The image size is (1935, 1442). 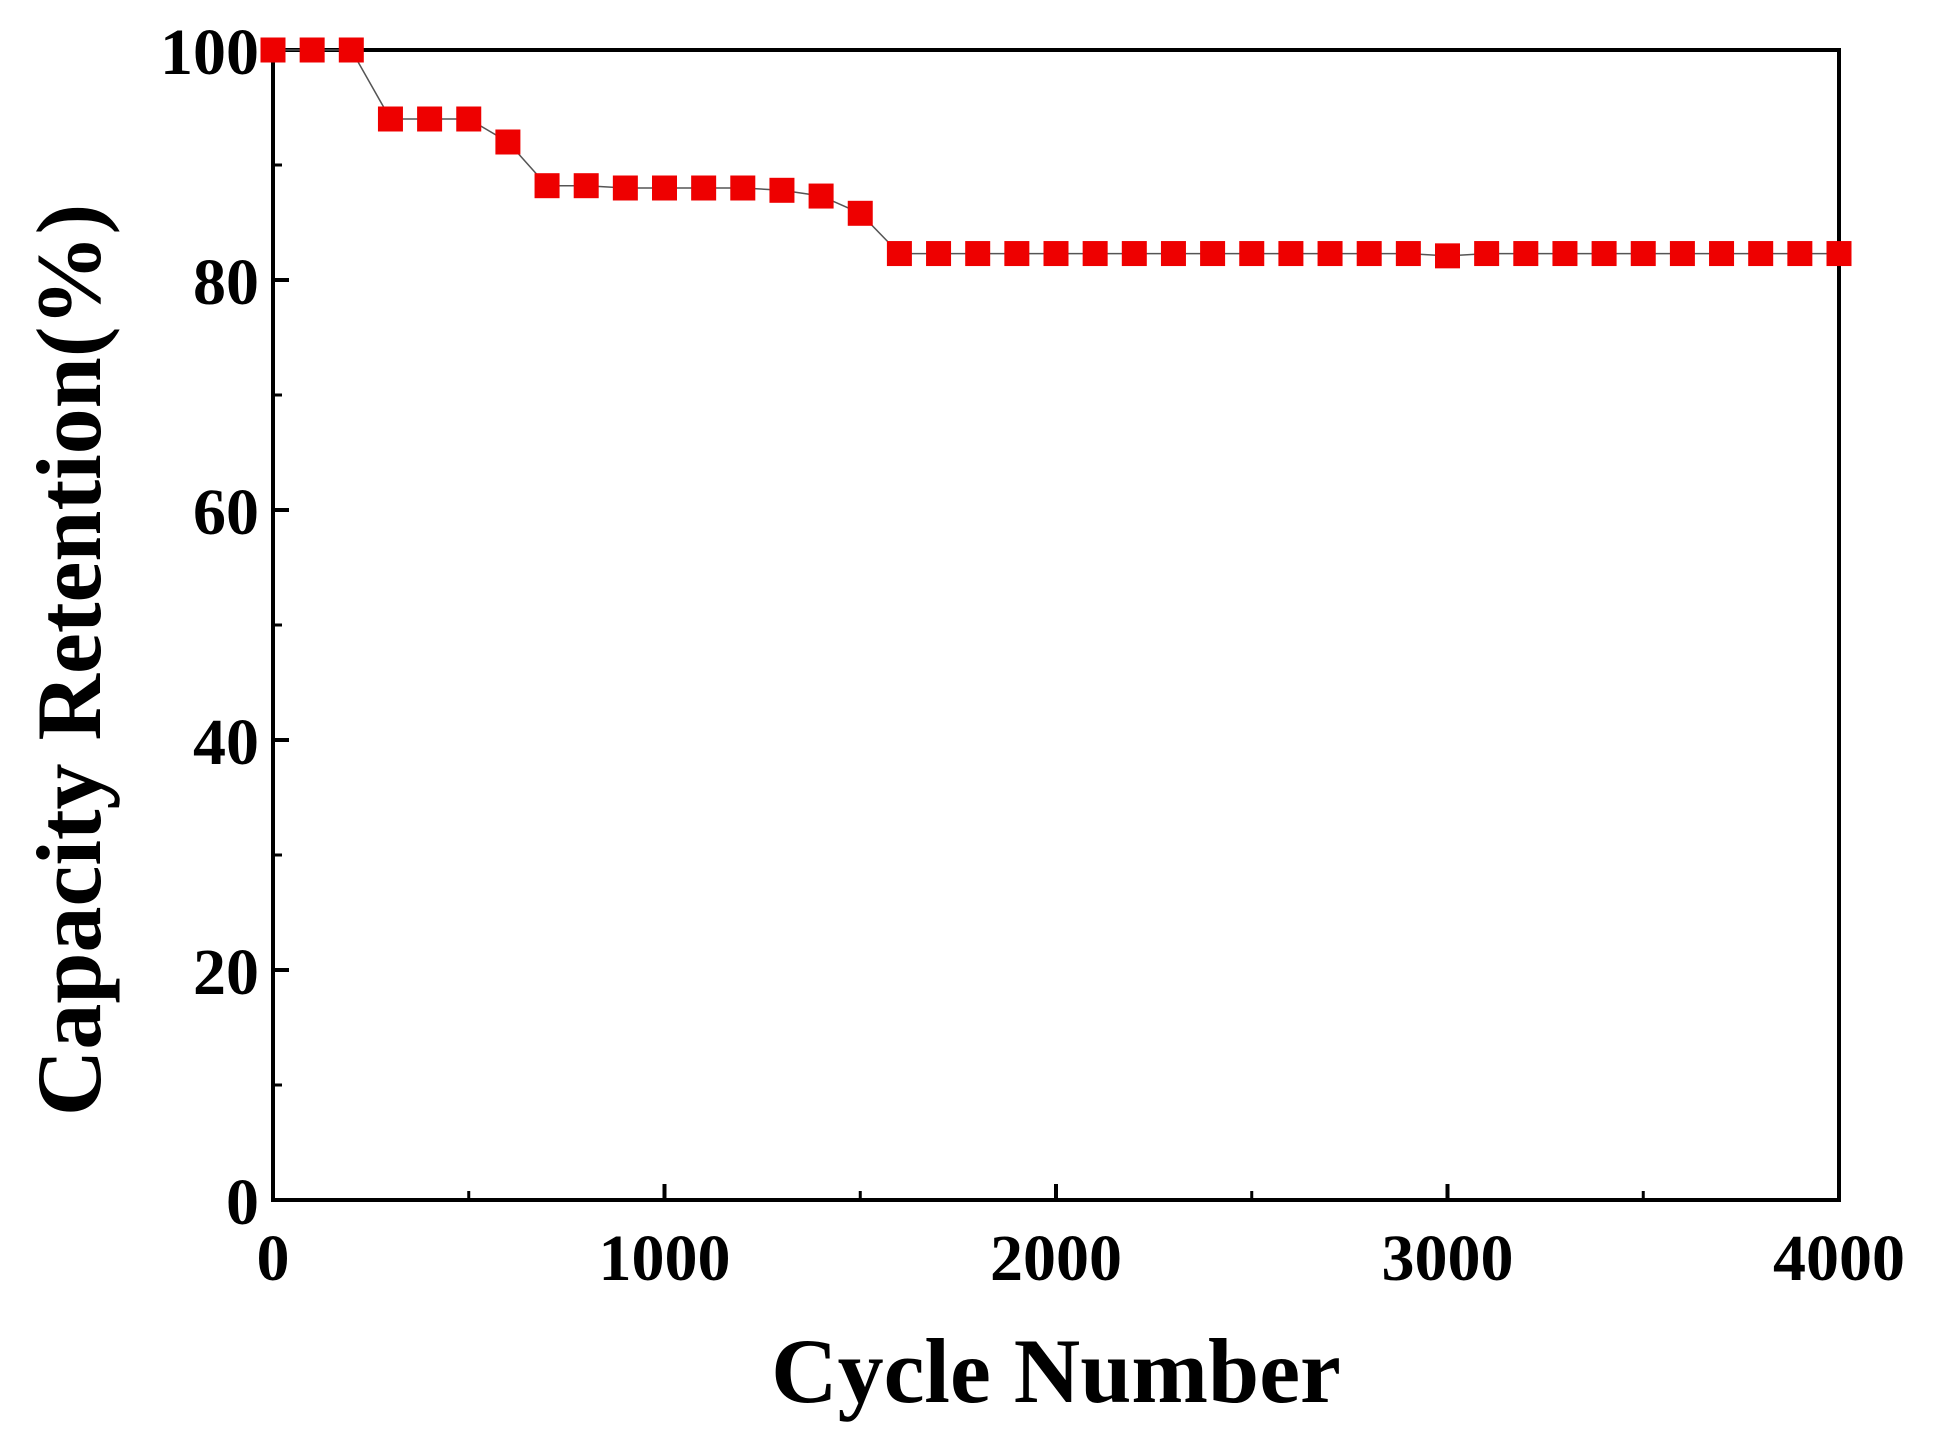 What do you see at coordinates (1839, 1258) in the screenshot?
I see `x-tick-label: 4000` at bounding box center [1839, 1258].